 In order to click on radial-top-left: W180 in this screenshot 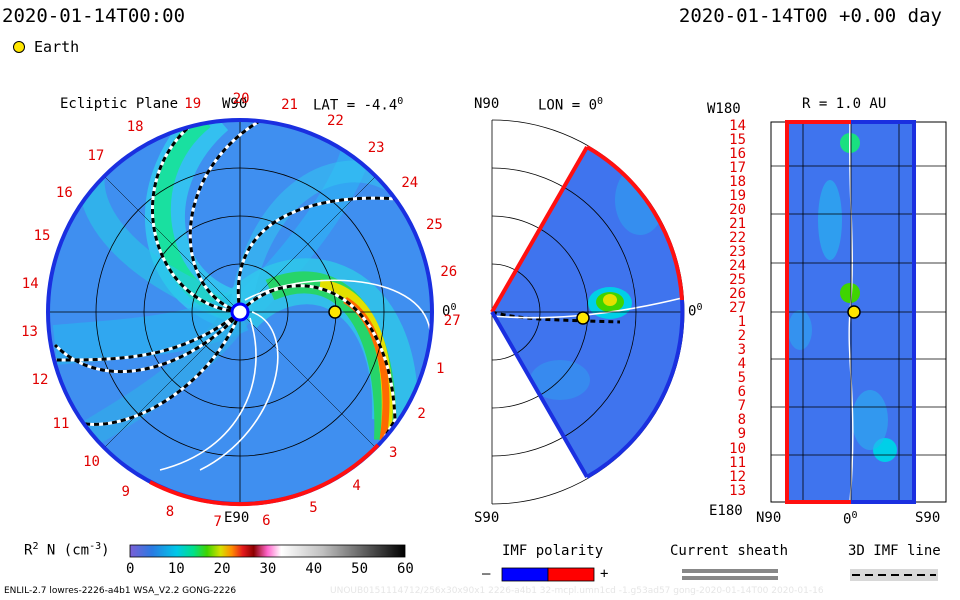, I will do `click(724, 109)`.